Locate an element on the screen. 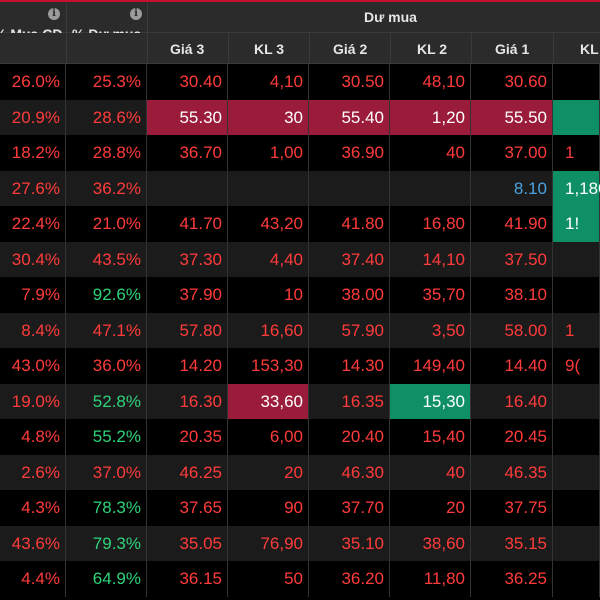 Image resolution: width=600 pixels, height=600 pixels. cell-gia1: 38.10 is located at coordinates (512, 295).